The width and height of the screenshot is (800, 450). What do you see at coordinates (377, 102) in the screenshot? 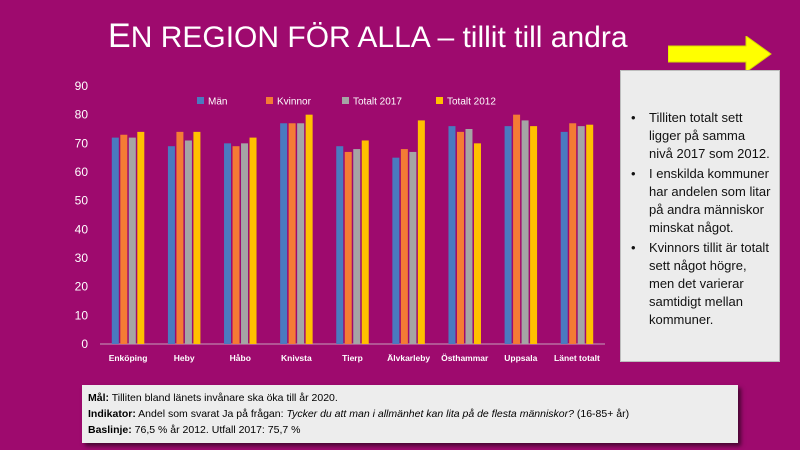
I see `legend-label: Totalt 2017` at bounding box center [377, 102].